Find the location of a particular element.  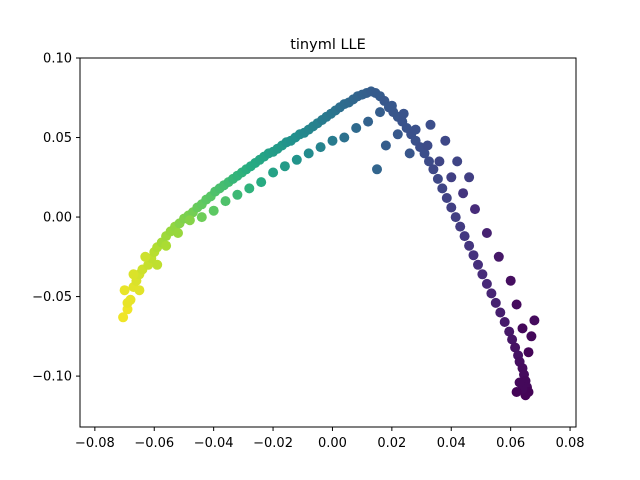

x-tick-label: 0.02 is located at coordinates (391, 443).